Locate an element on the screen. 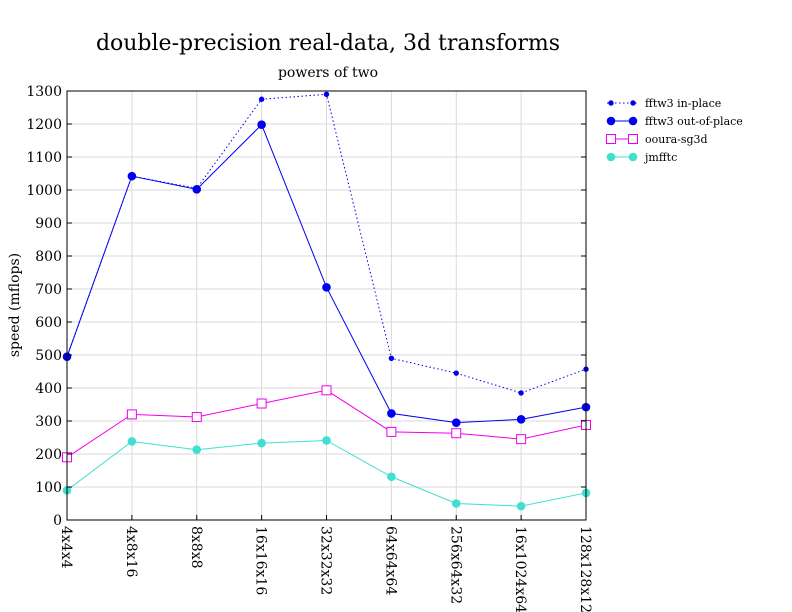 The image size is (792, 612). legend-label: ooura-sg3d is located at coordinates (676, 139).